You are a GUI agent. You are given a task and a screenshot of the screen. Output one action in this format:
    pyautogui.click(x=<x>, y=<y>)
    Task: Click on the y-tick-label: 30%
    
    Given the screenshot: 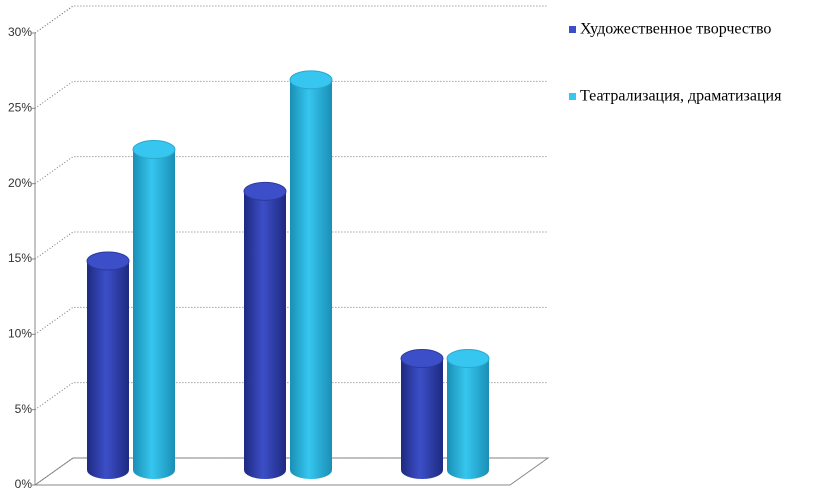 What is the action you would take?
    pyautogui.click(x=20, y=32)
    